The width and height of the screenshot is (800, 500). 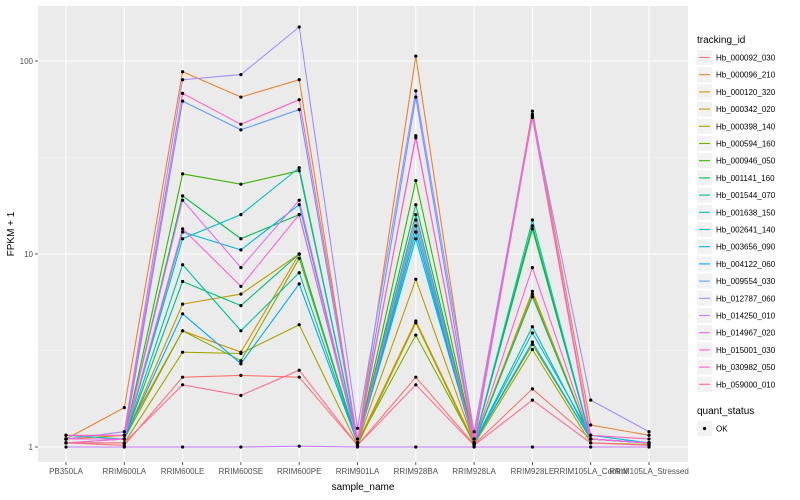 What do you see at coordinates (11, 233) in the screenshot?
I see `y-axis-title: FPKM + 1` at bounding box center [11, 233].